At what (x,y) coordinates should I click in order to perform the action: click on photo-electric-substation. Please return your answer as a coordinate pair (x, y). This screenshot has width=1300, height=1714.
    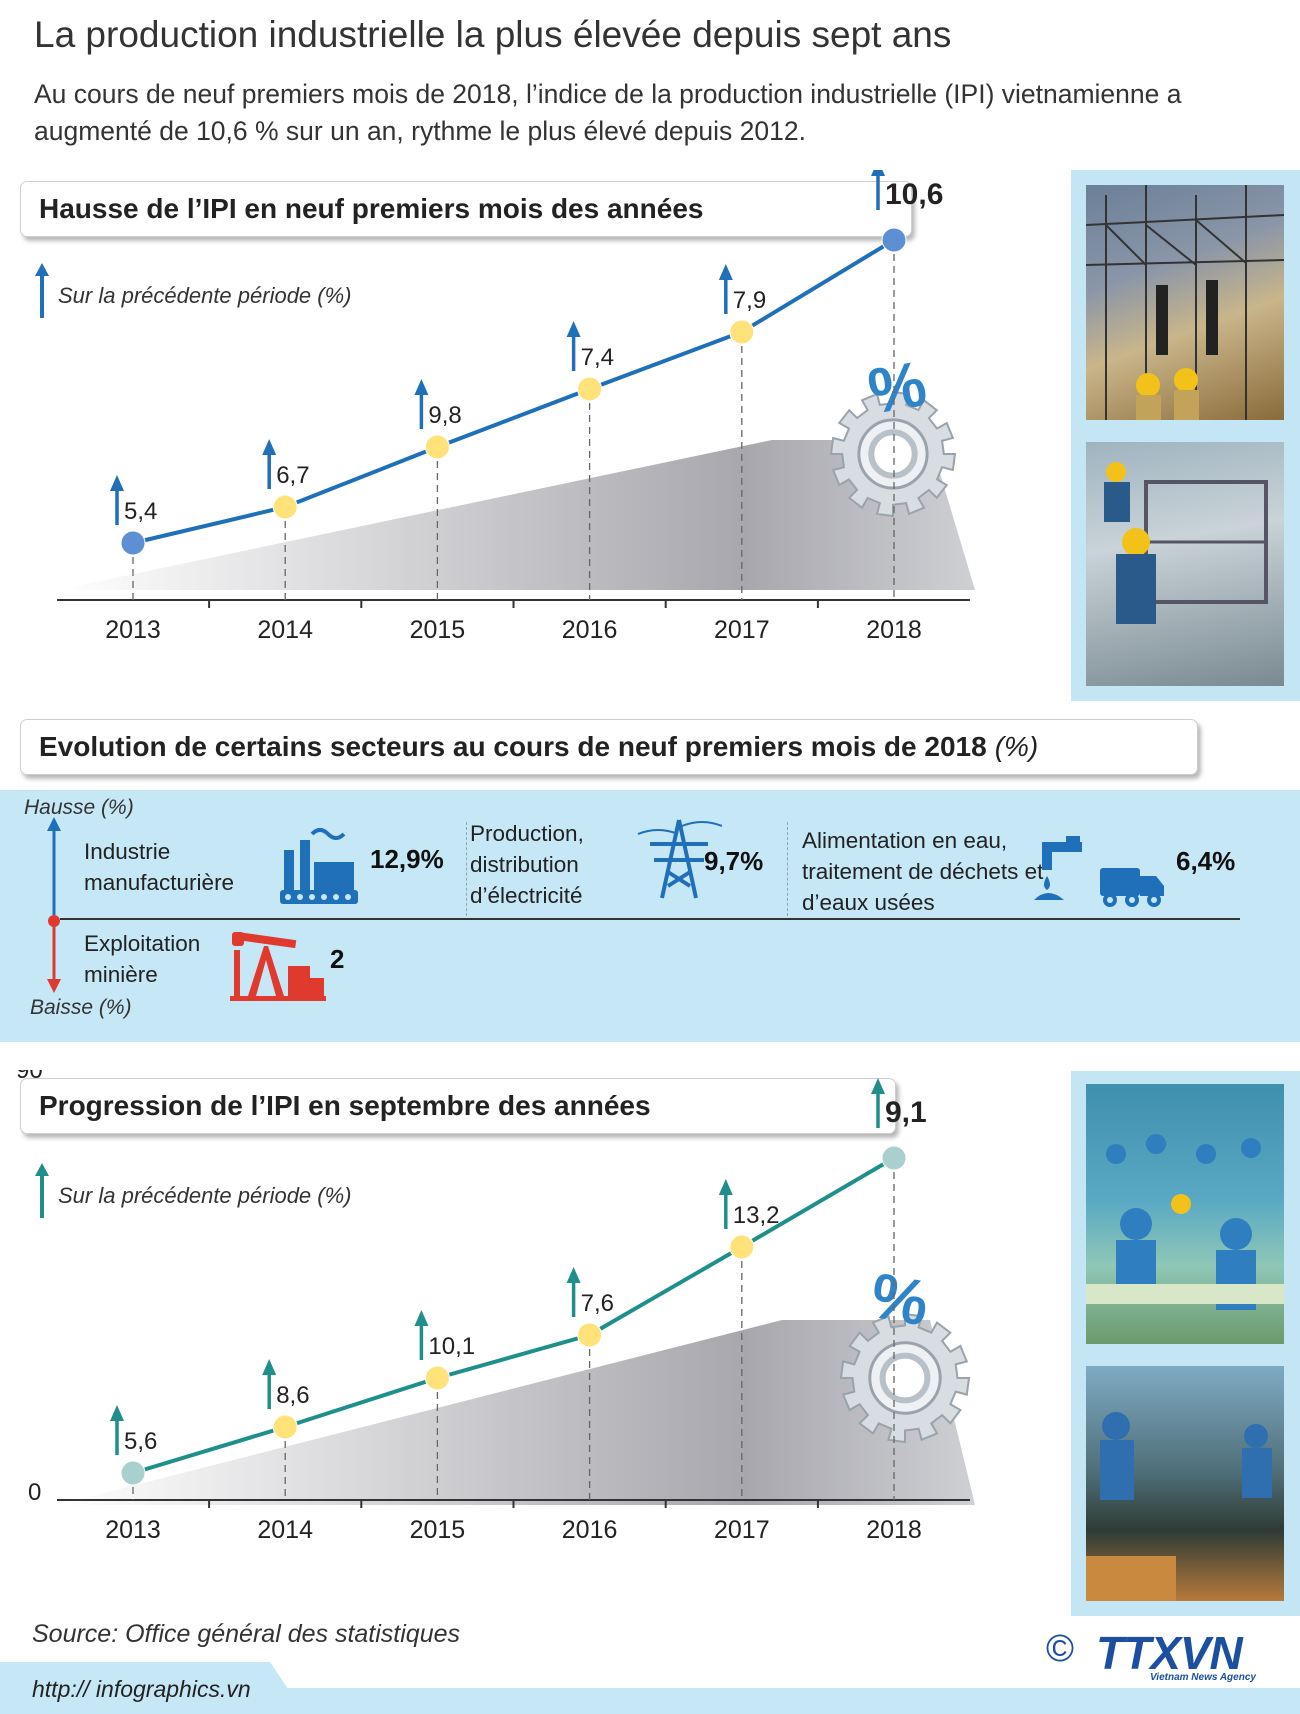
    Looking at the image, I should click on (1185, 302).